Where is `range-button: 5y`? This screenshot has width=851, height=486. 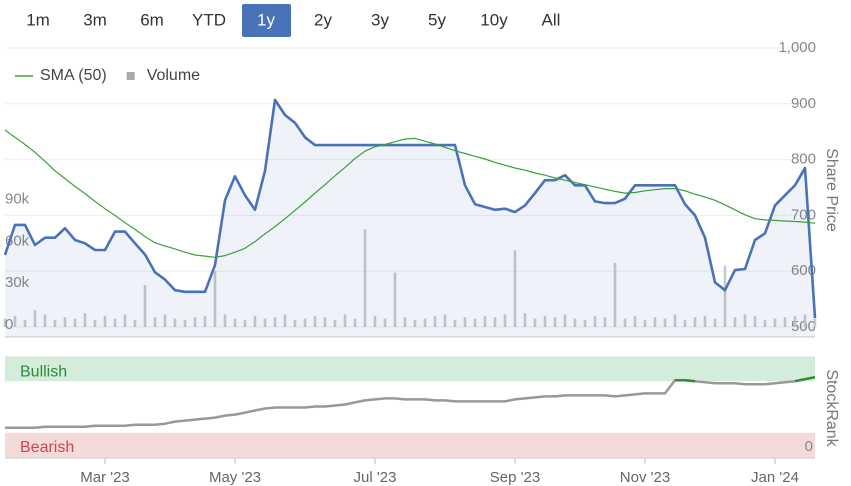
range-button: 5y is located at coordinates (437, 19).